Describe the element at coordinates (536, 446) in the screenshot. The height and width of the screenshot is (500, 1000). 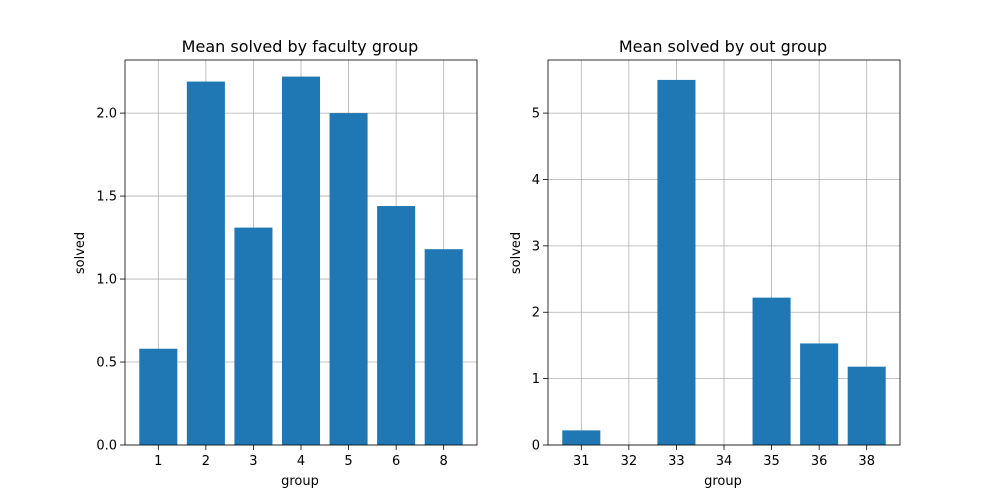
I see `y-tick-label: 0` at that location.